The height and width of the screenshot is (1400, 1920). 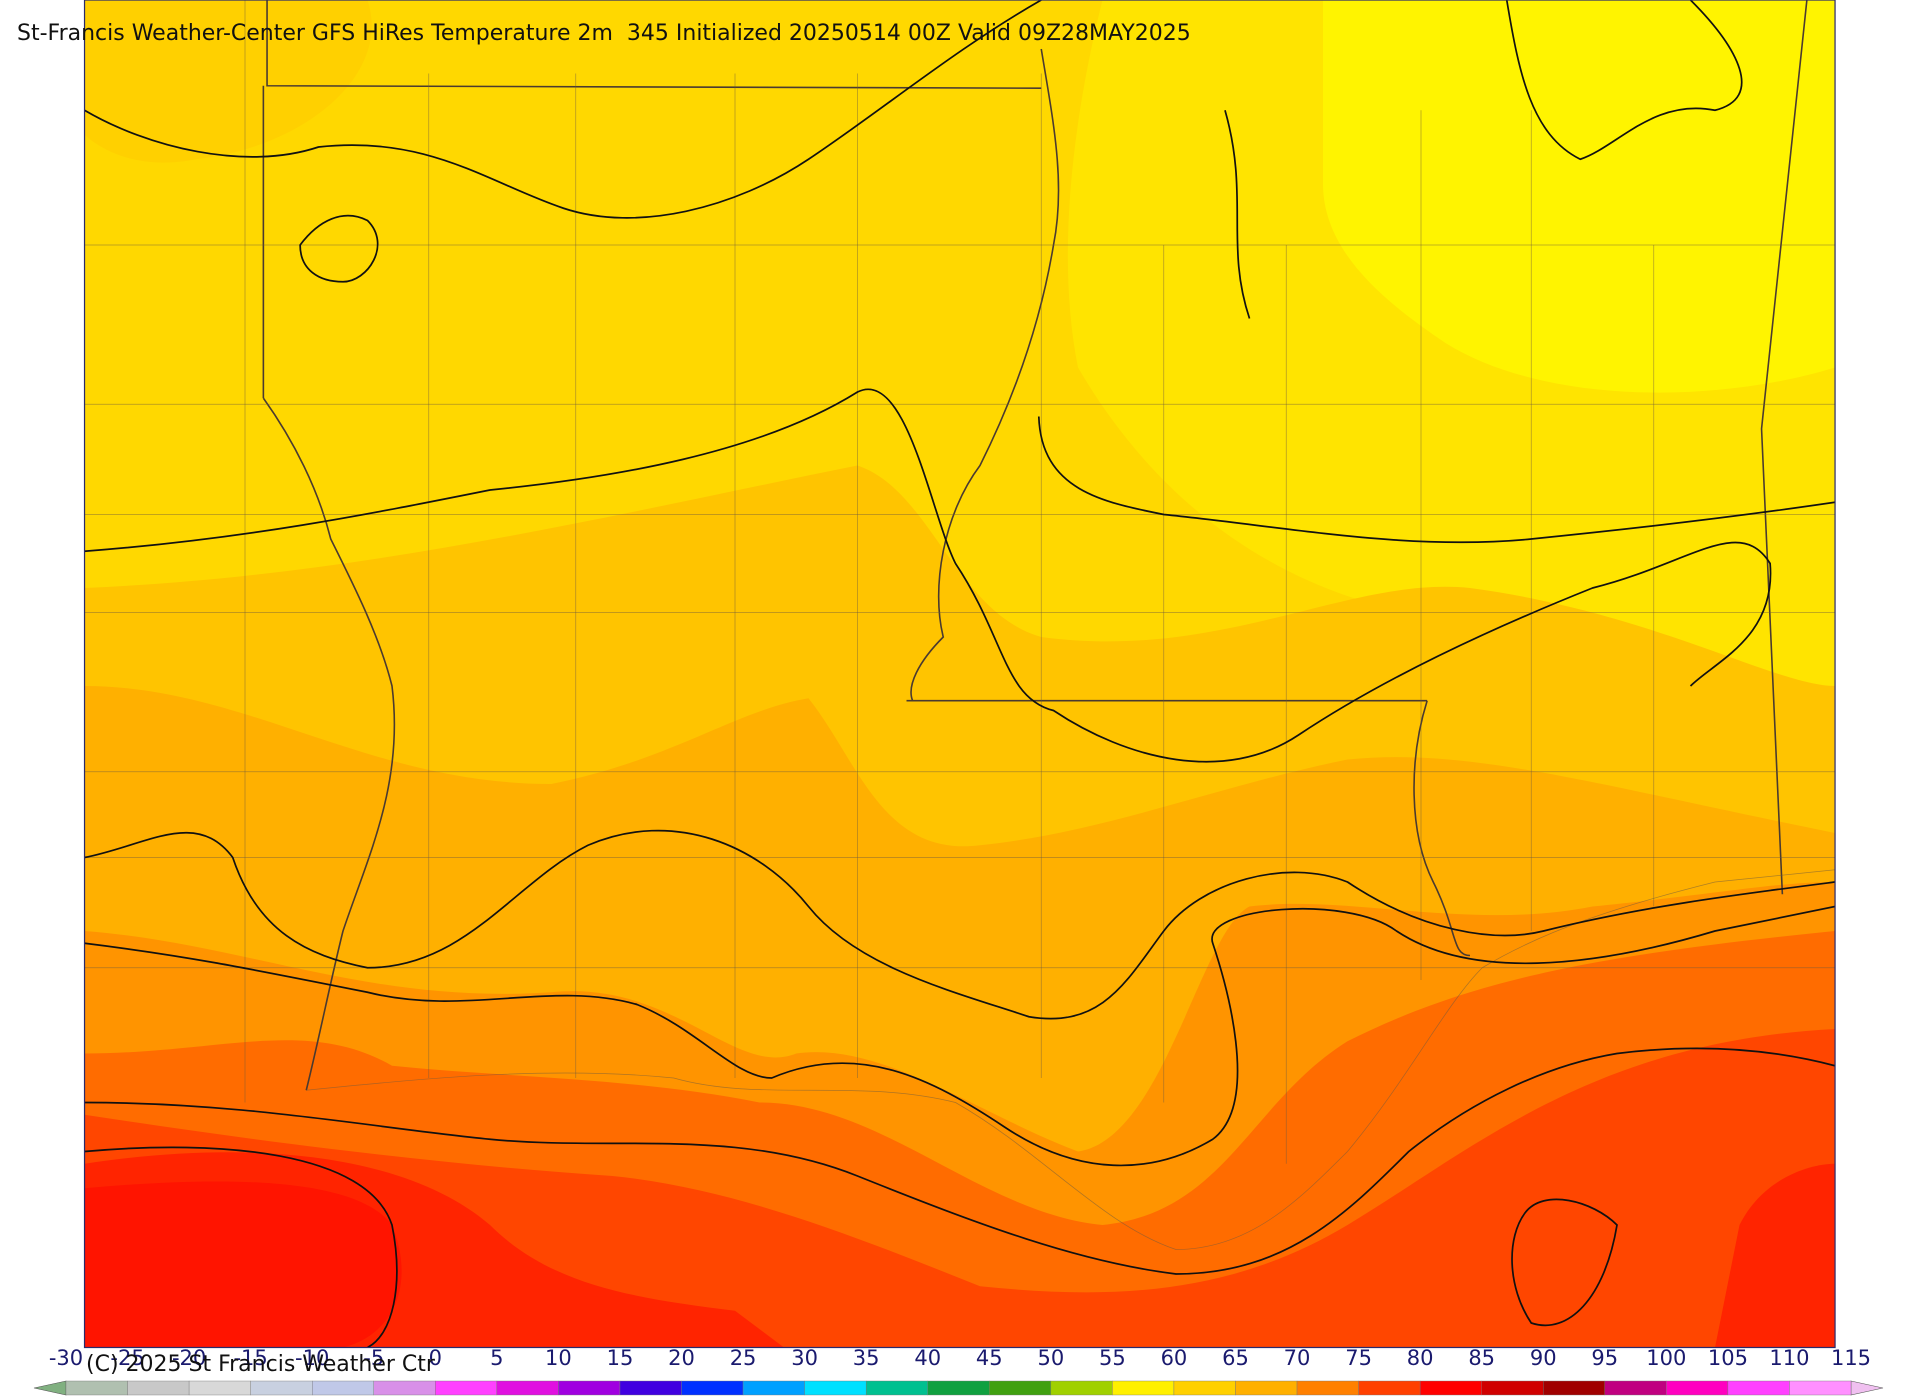 What do you see at coordinates (1112, 1358) in the screenshot?
I see `colorbar-tick-label: 55` at bounding box center [1112, 1358].